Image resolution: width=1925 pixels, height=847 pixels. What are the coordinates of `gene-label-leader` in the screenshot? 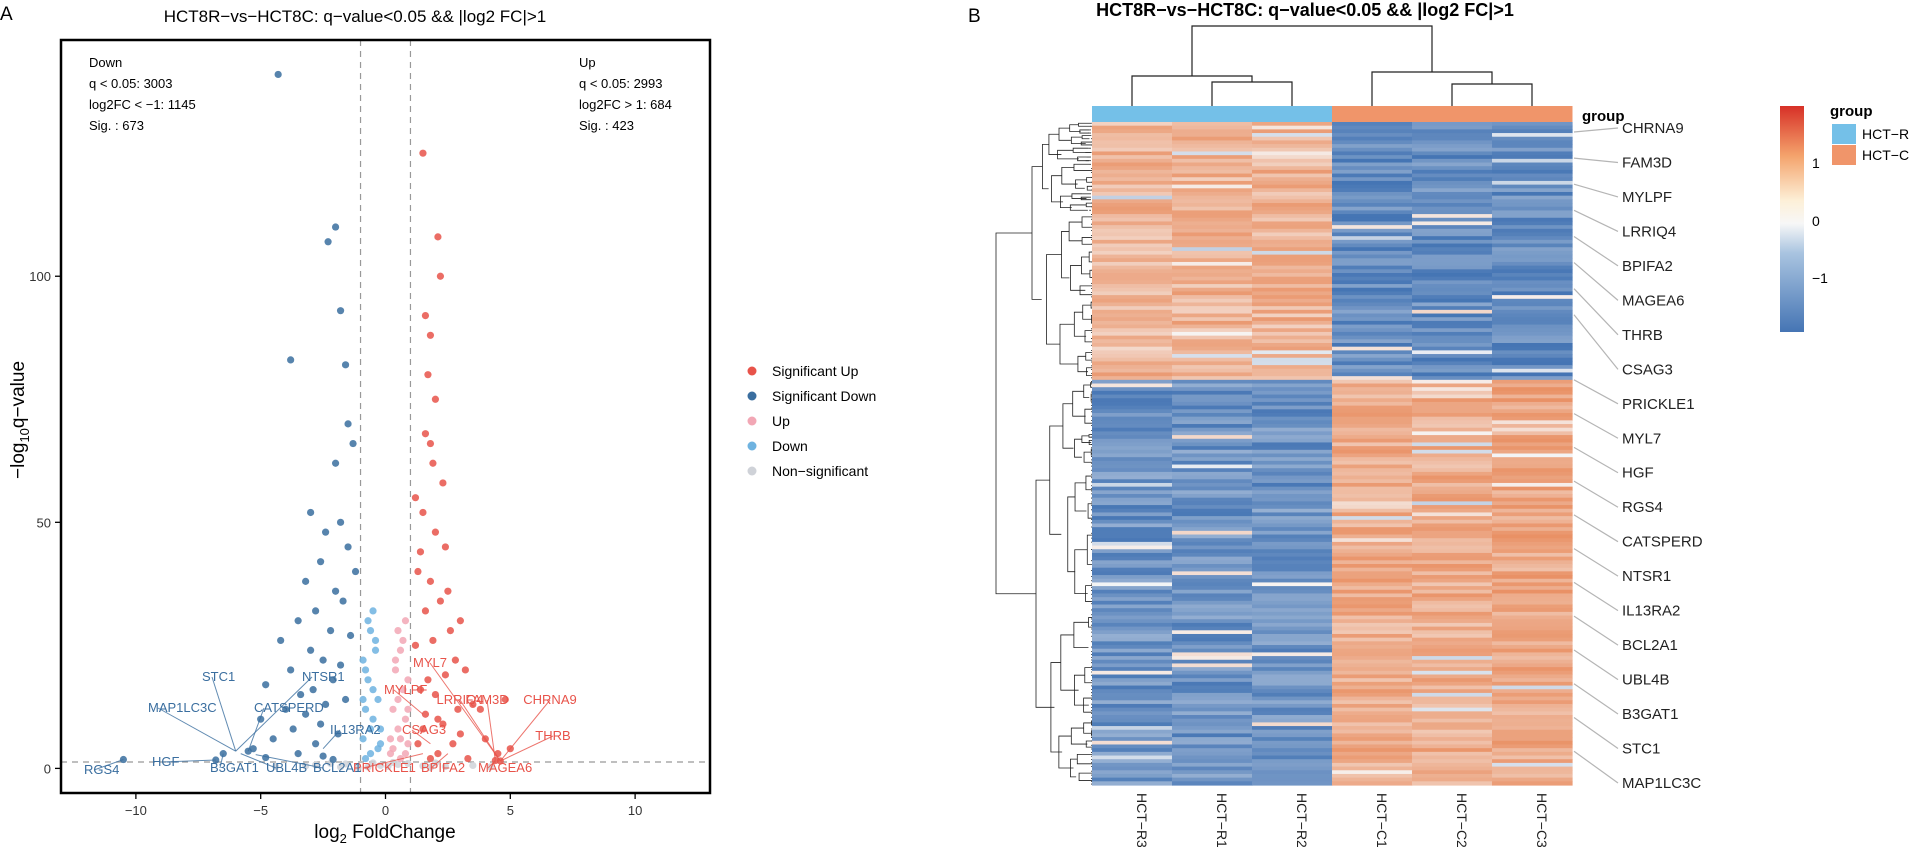 It's located at (1596, 460).